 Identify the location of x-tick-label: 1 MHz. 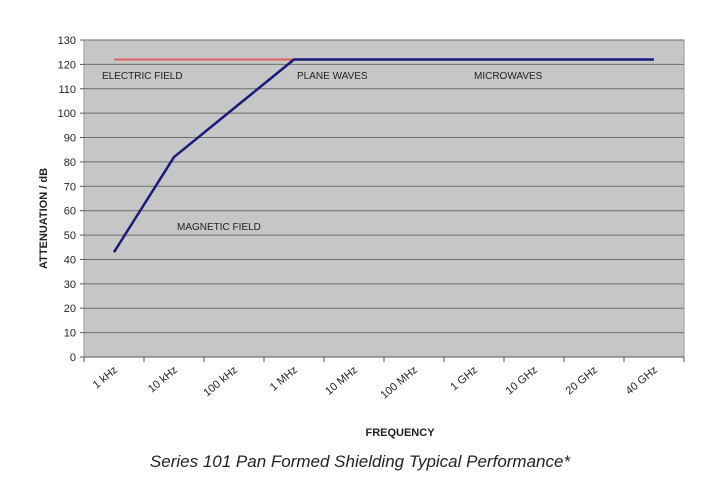
(284, 379).